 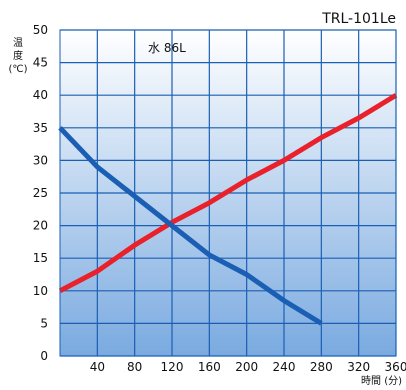 I want to click on x-tick-label: 80, so click(x=134, y=367).